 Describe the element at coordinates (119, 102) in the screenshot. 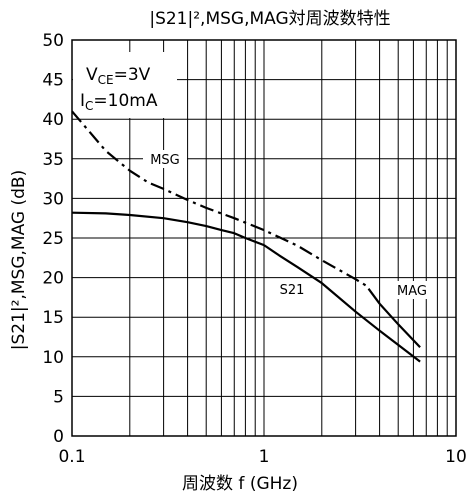

I see `ic-condition: IC=10mA` at that location.